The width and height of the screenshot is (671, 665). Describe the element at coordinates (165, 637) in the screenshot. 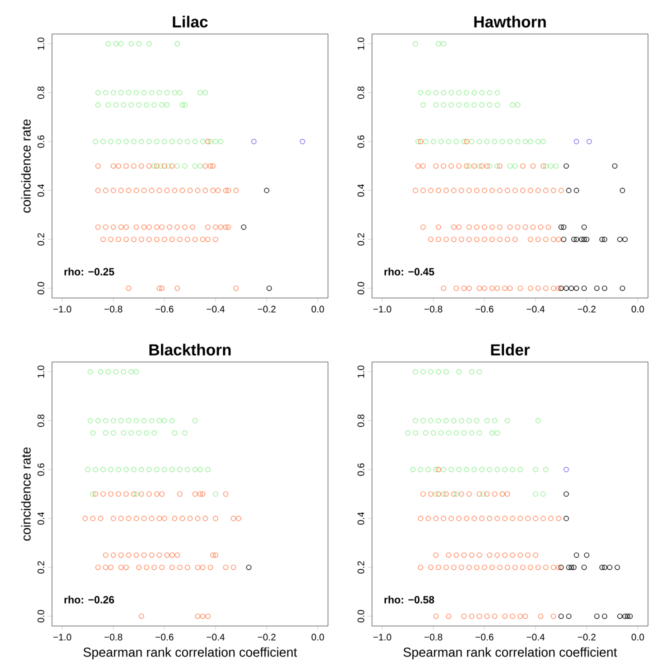

I see `x-tick-label: −0.6` at that location.